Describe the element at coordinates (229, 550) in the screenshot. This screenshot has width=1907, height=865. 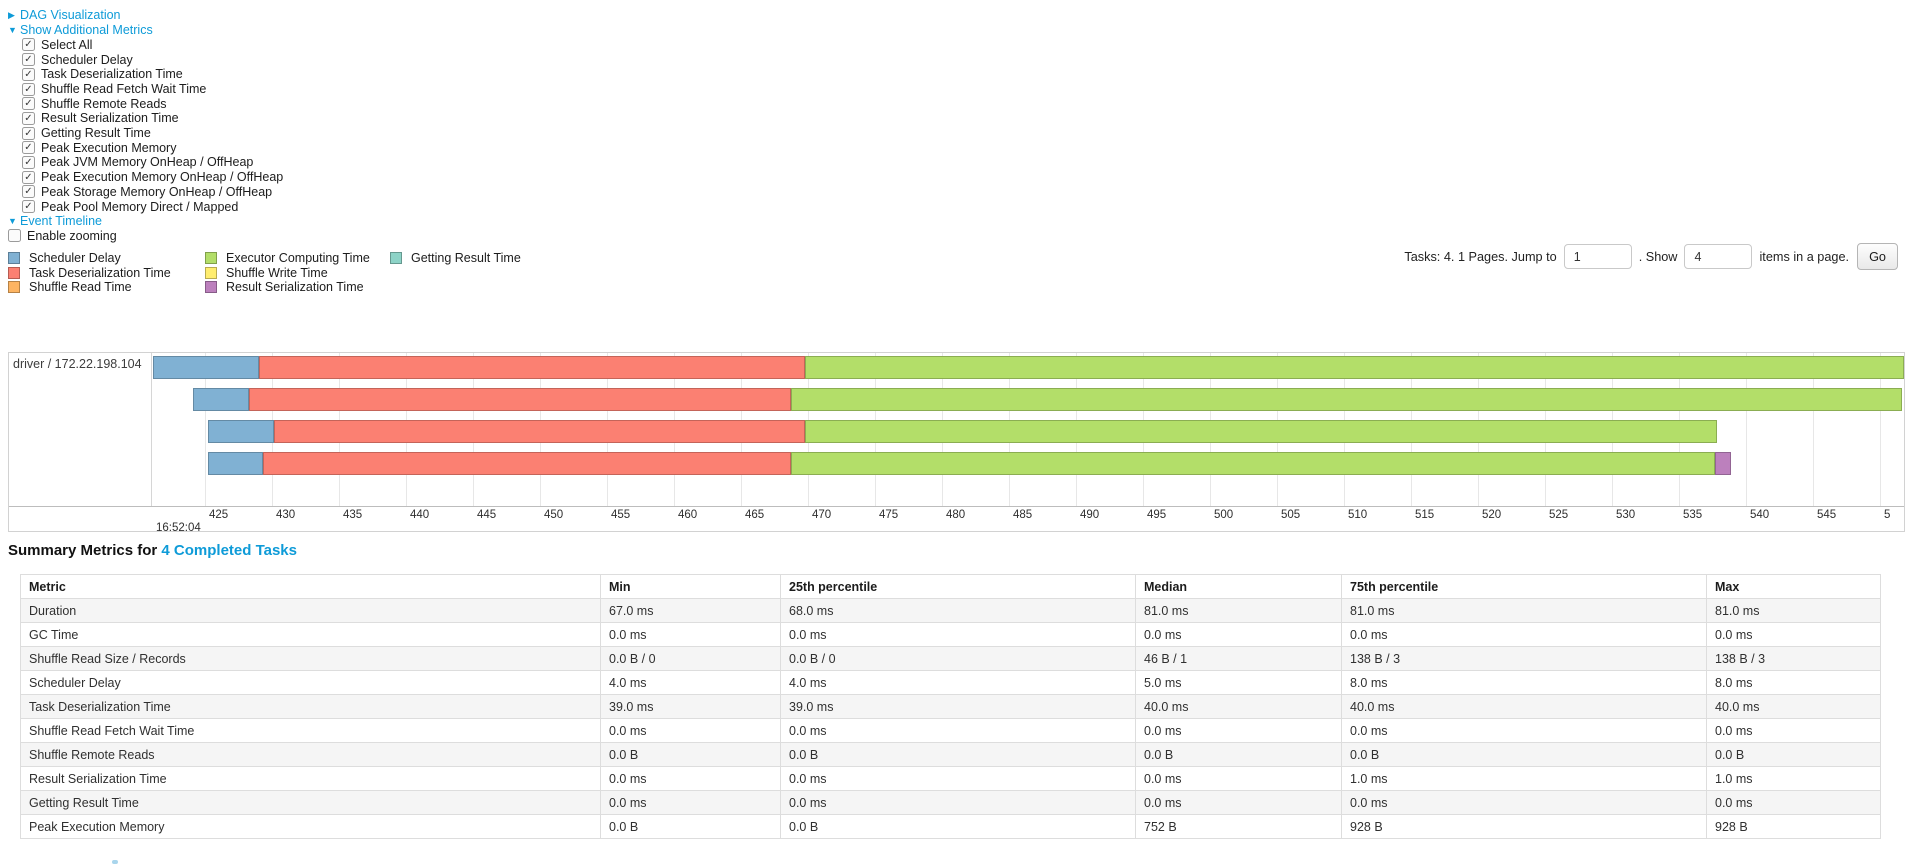
I see `completed-tasks-link: 4 Completed Tasks` at that location.